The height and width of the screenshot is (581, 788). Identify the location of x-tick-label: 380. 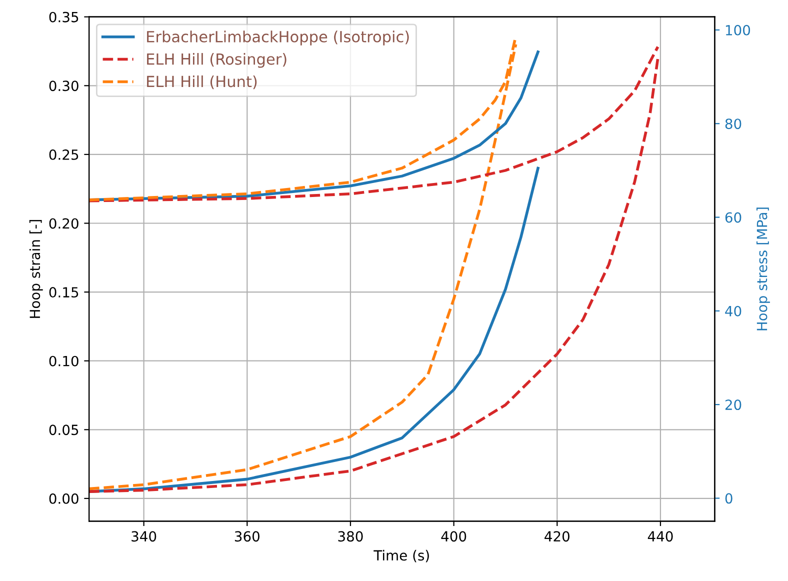
(350, 536).